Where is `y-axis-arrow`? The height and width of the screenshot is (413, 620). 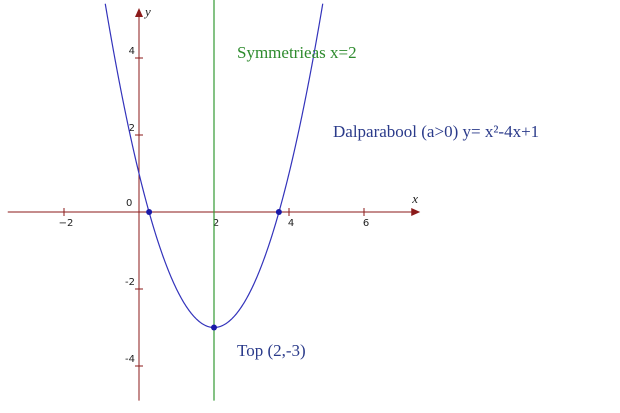
y-axis-arrow is located at coordinates (139, 12).